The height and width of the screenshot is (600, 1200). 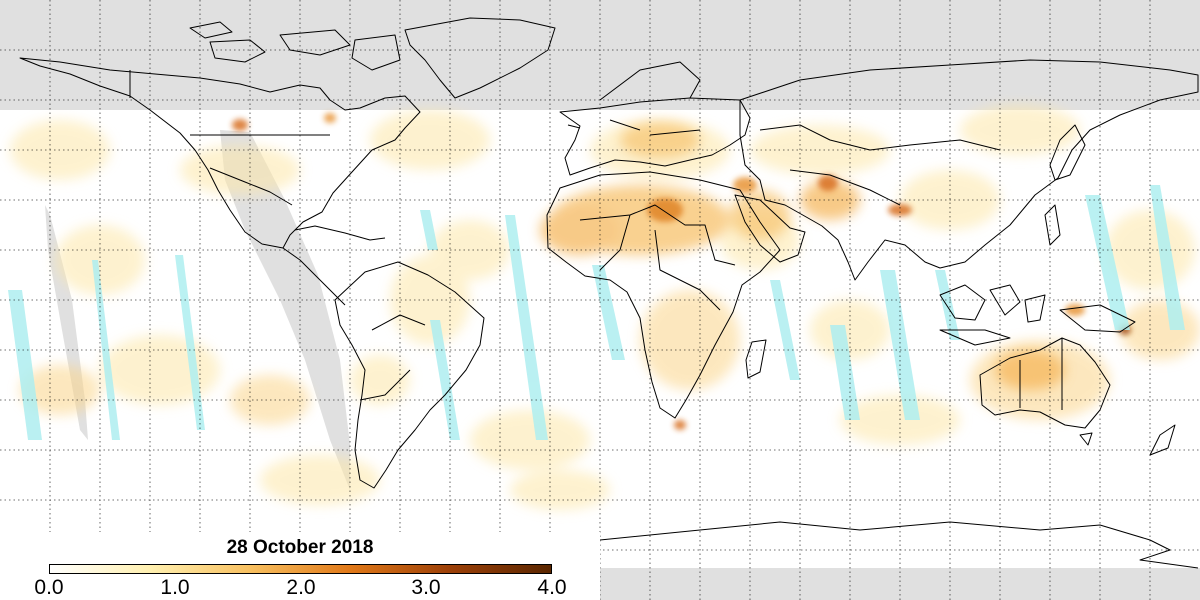 What do you see at coordinates (300, 547) in the screenshot?
I see `legend-date-title: 28 October 2018` at bounding box center [300, 547].